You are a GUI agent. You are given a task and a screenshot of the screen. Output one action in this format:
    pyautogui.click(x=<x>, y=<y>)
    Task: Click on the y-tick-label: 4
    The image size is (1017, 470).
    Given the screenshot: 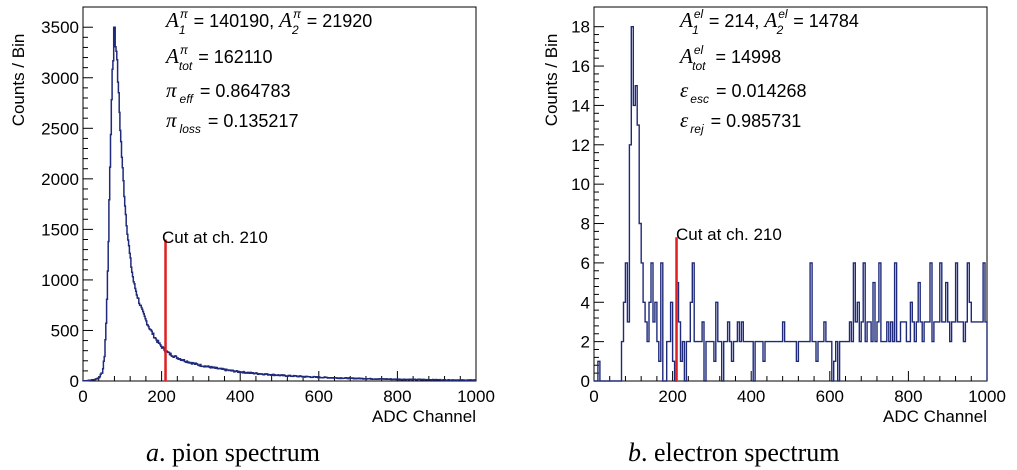 What is the action you would take?
    pyautogui.click(x=585, y=302)
    